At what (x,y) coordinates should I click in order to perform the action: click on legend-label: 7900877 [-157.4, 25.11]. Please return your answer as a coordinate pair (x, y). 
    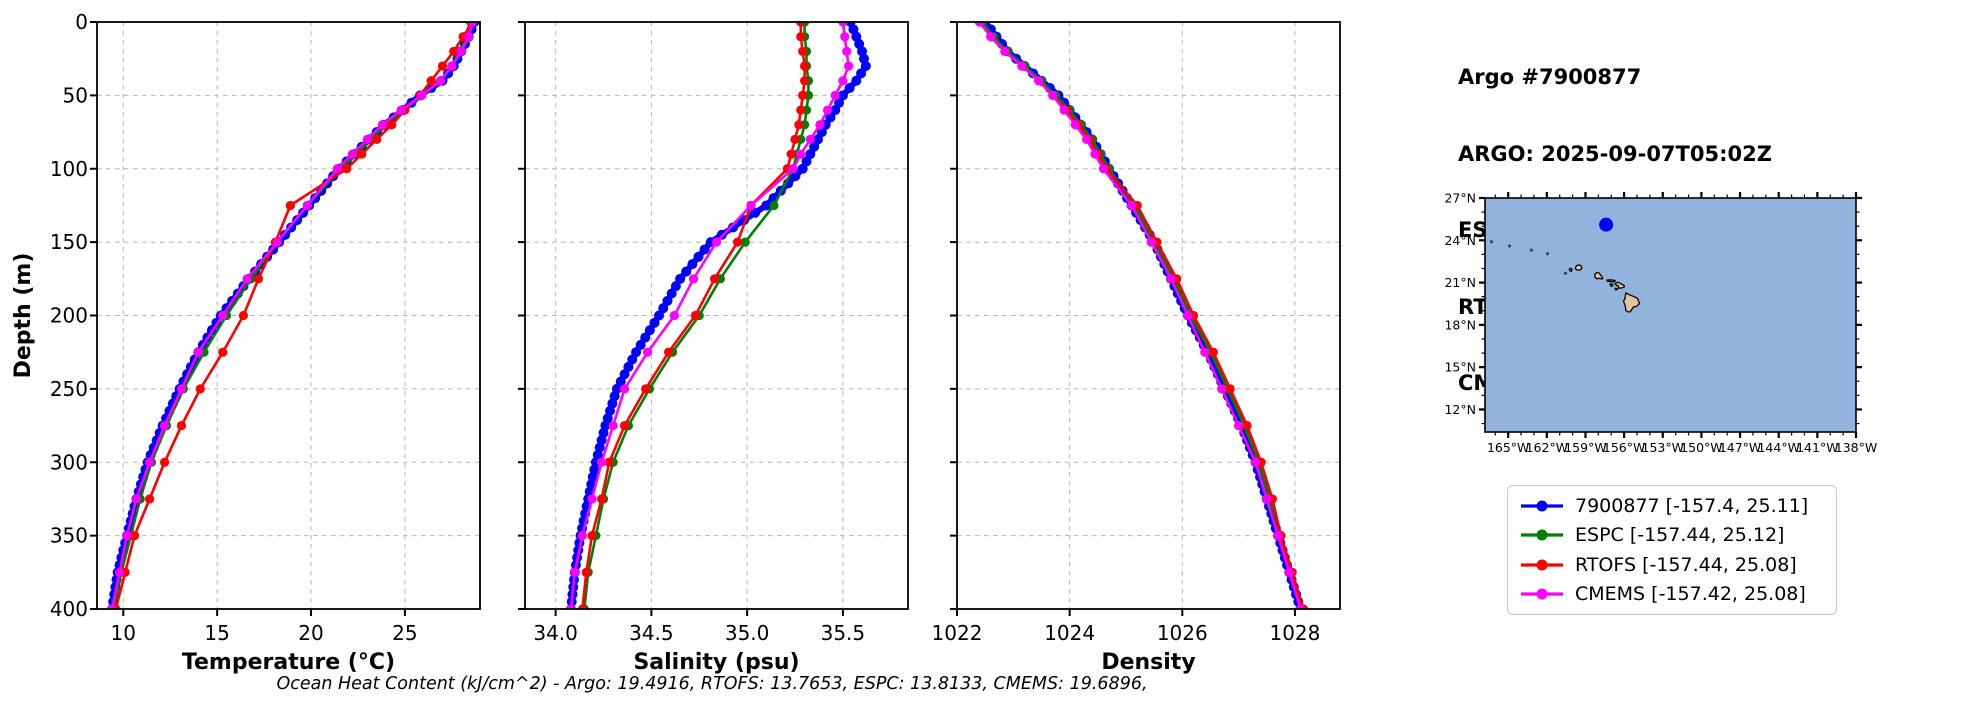
    Looking at the image, I should click on (1692, 505).